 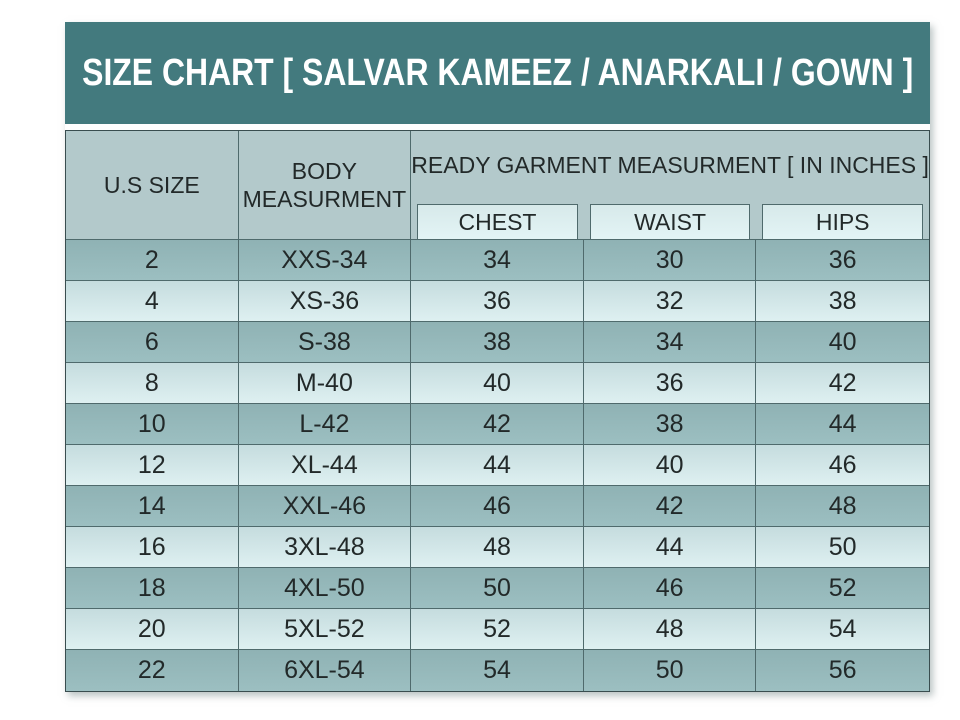 What do you see at coordinates (670, 342) in the screenshot?
I see `cell-r2-waist: 34` at bounding box center [670, 342].